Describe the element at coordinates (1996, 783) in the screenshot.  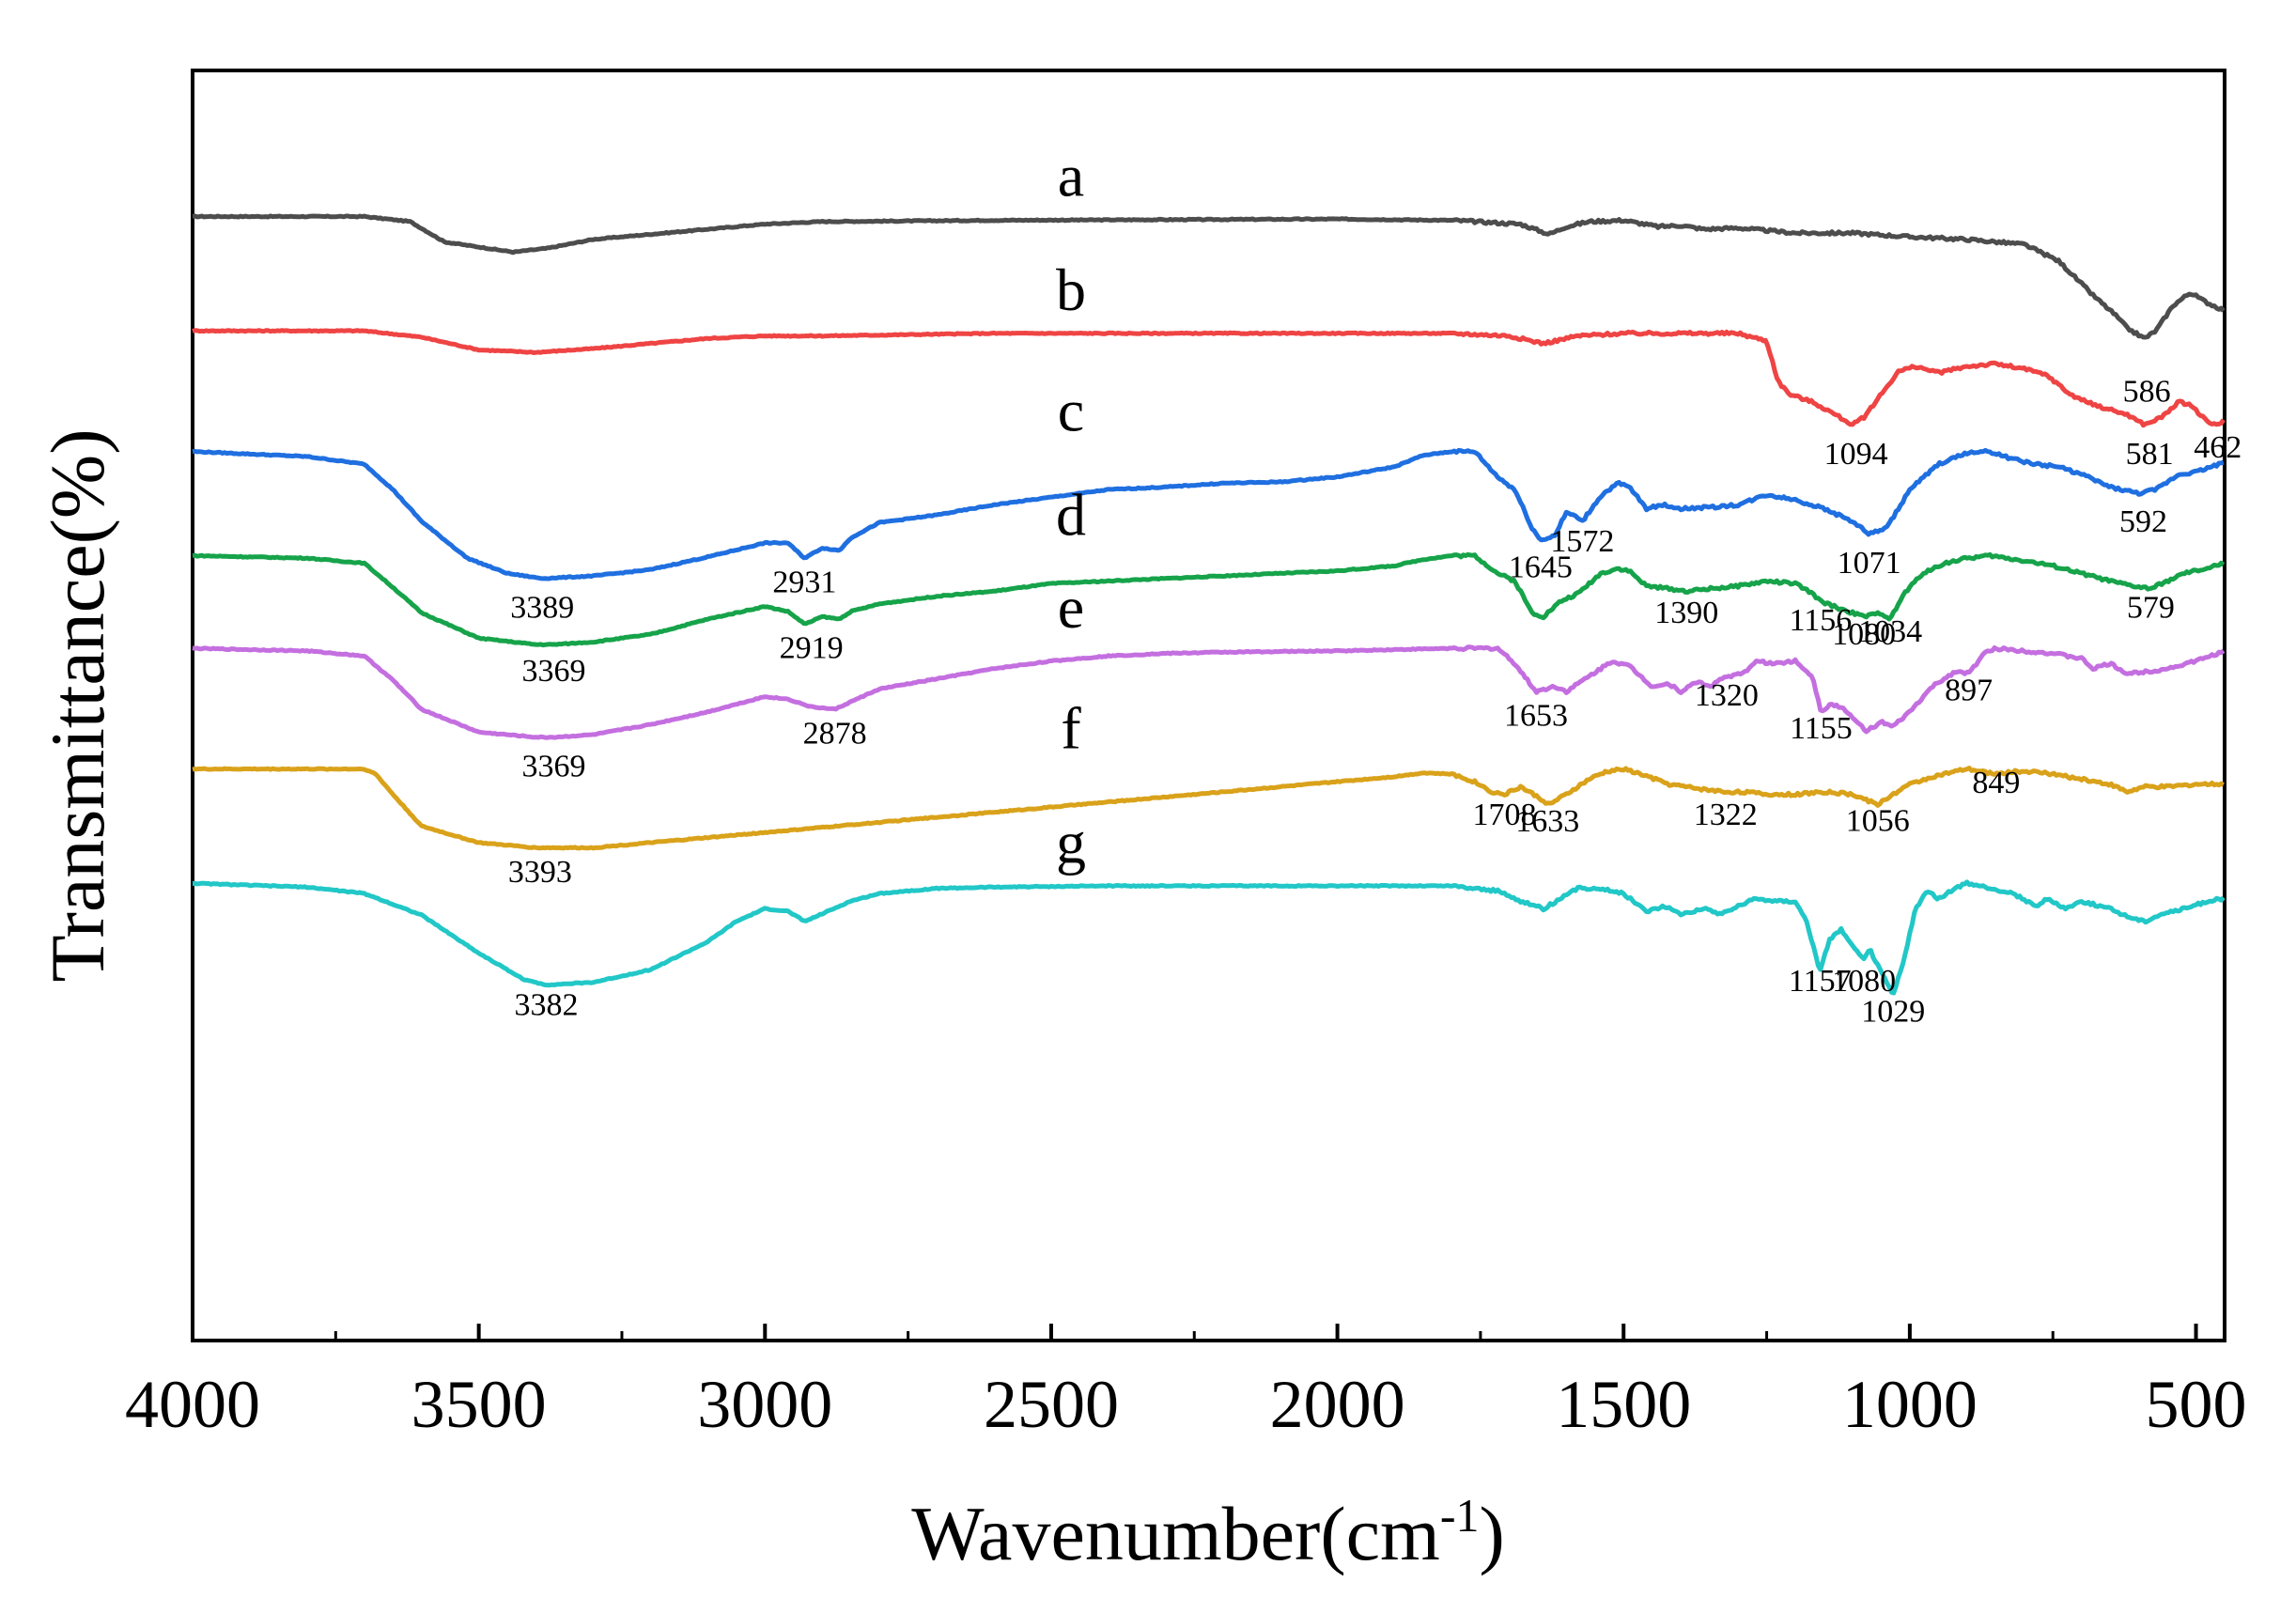
I see `peak-label-f-849: 849` at that location.